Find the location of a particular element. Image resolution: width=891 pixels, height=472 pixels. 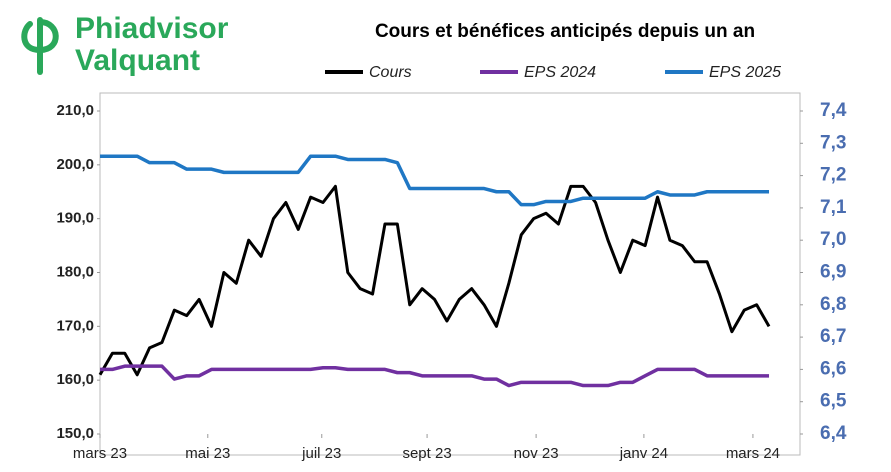

y2-tick-label: 6,8 is located at coordinates (833, 304).